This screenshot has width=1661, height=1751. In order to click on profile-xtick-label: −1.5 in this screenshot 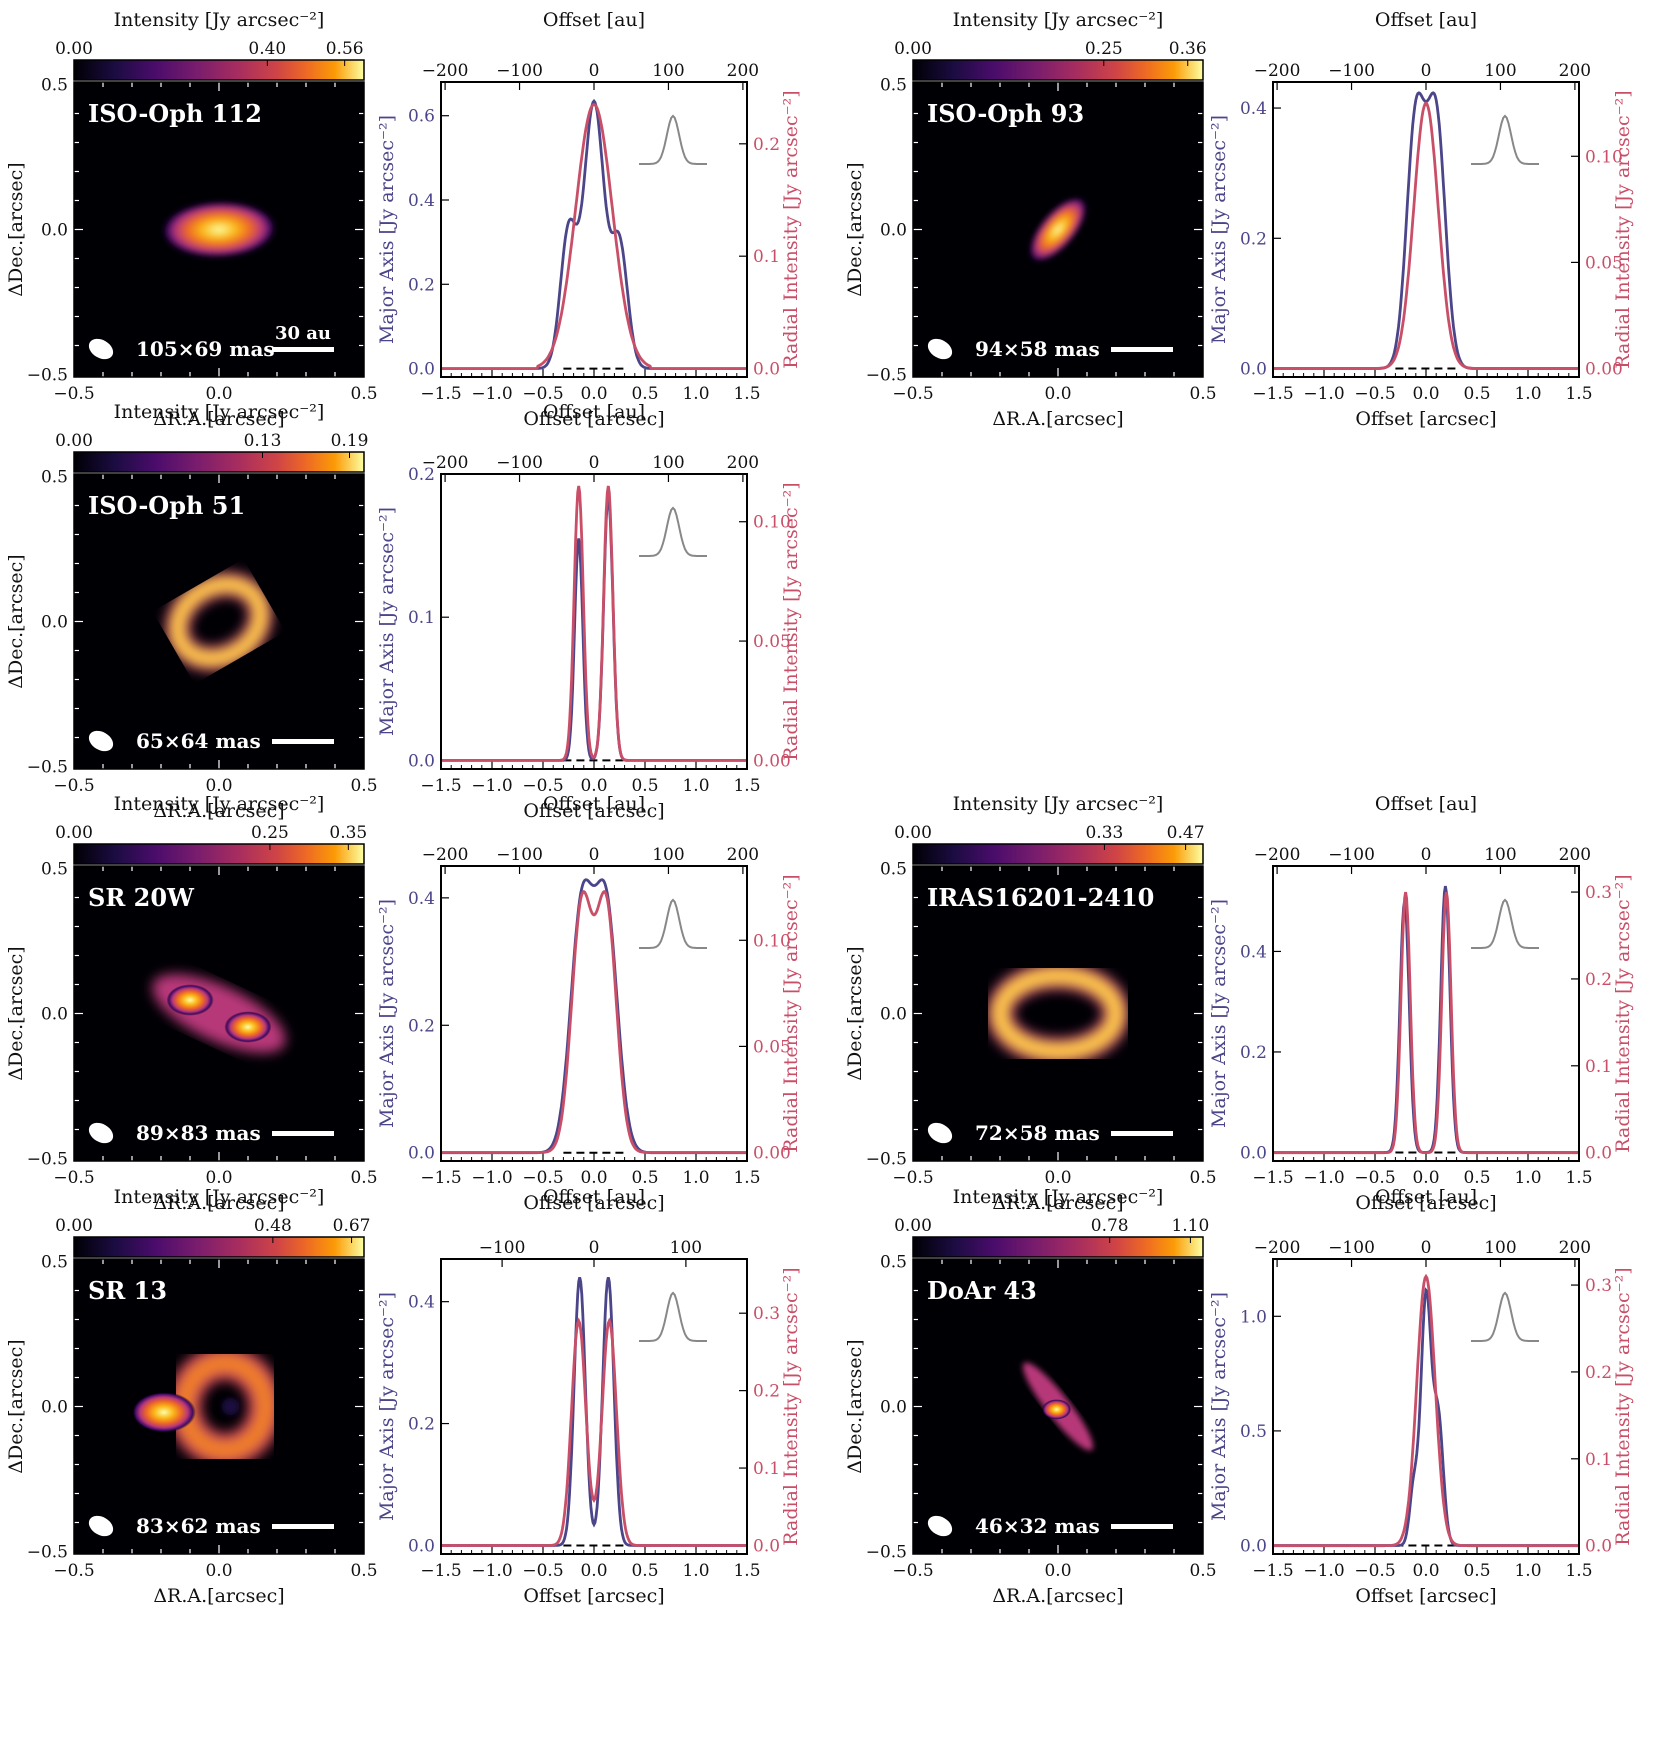, I will do `click(440, 394)`.